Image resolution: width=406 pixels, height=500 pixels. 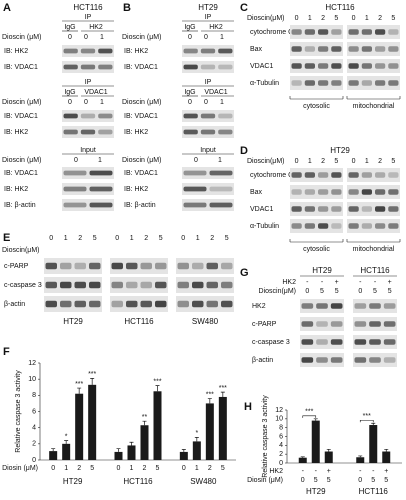 I want to click on x-tick-label: 0, so click(x=303, y=480).